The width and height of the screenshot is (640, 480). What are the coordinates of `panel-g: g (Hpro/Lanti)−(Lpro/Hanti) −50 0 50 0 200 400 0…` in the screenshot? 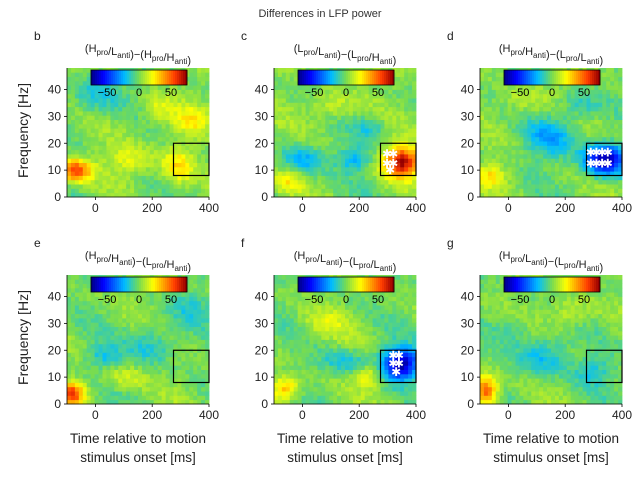 It's located at (539, 350).